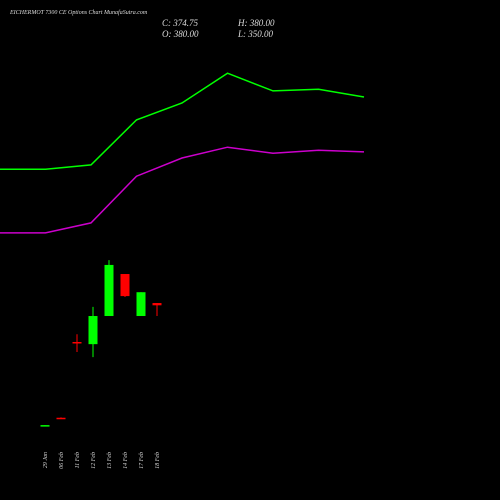 This screenshot has width=500, height=500. I want to click on stat-close: C: 374.75, so click(180, 23).